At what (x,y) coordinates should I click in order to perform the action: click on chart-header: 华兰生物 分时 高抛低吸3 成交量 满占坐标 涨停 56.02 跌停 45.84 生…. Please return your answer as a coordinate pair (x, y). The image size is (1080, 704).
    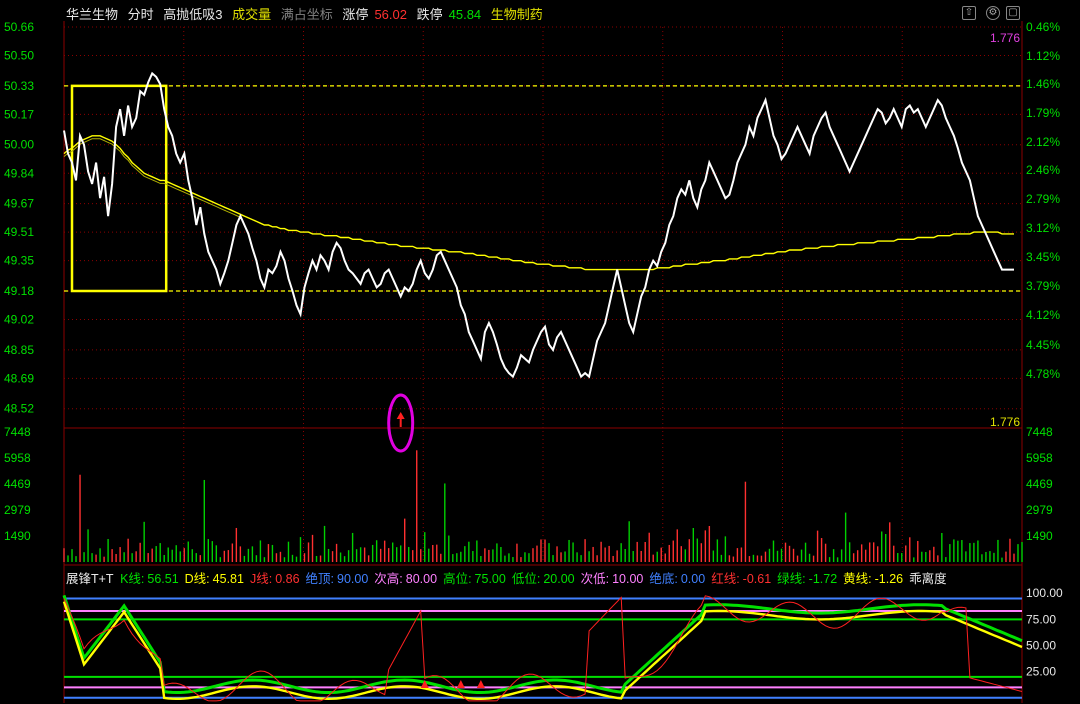
    Looking at the image, I should click on (307, 14).